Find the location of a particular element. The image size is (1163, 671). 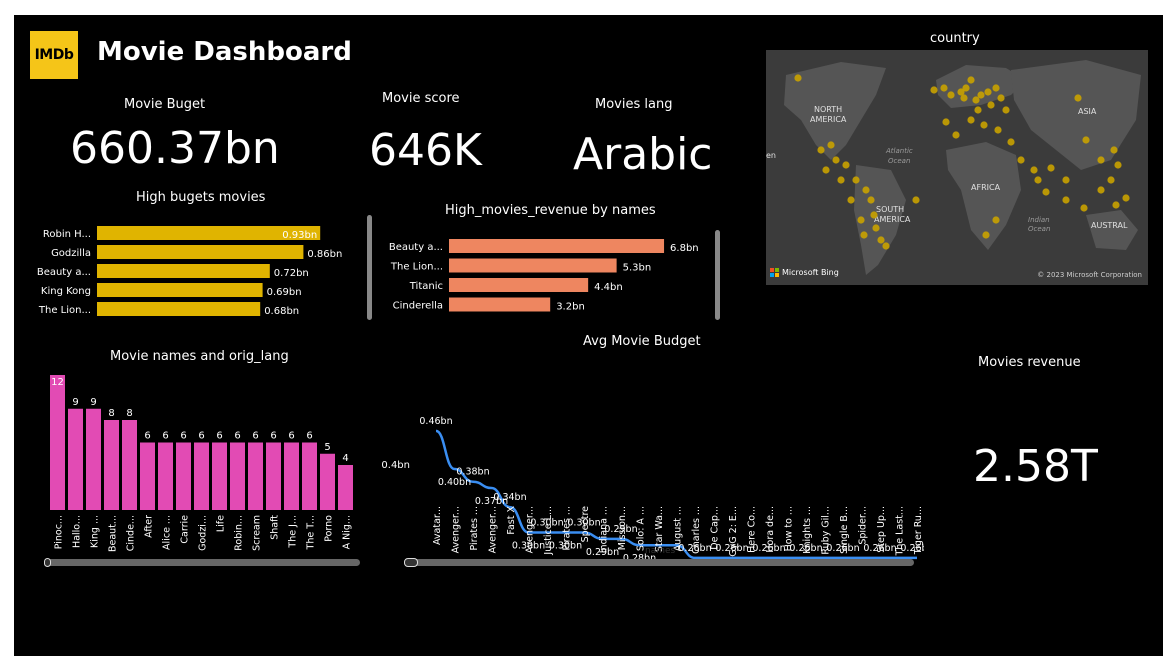

high-budgets-scrollbar is located at coordinates (369, 267).